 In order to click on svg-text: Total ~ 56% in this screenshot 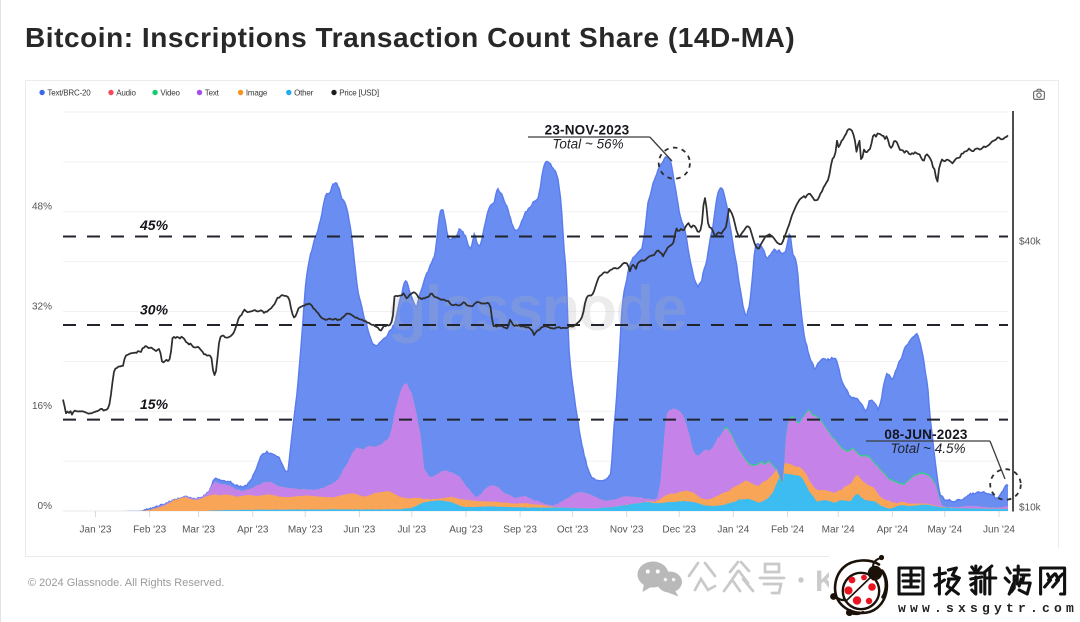, I will do `click(587, 144)`.